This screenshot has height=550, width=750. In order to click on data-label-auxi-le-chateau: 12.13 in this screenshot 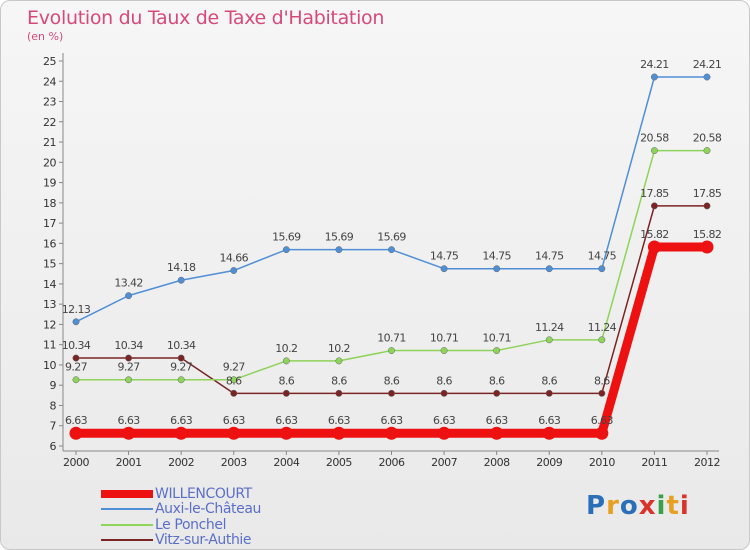, I will do `click(76, 309)`.